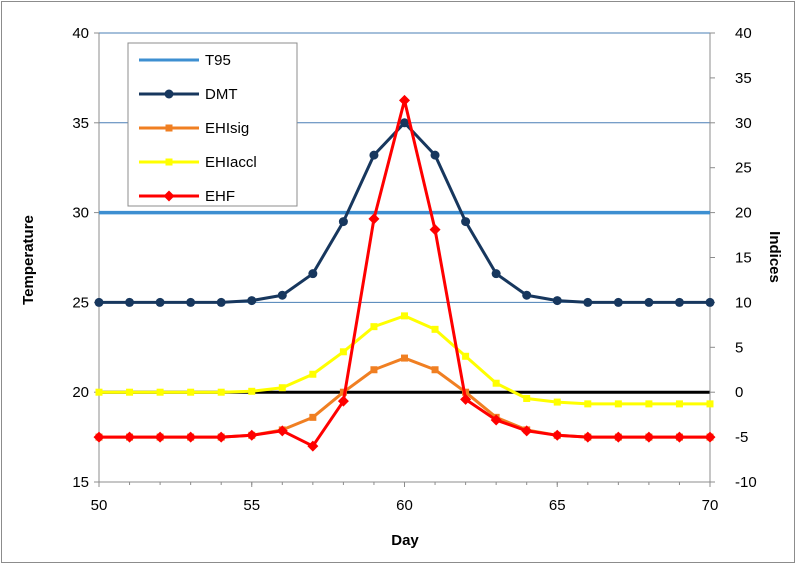 This screenshot has width=798, height=566. What do you see at coordinates (80, 123) in the screenshot?
I see `y-tick-label: 35` at bounding box center [80, 123].